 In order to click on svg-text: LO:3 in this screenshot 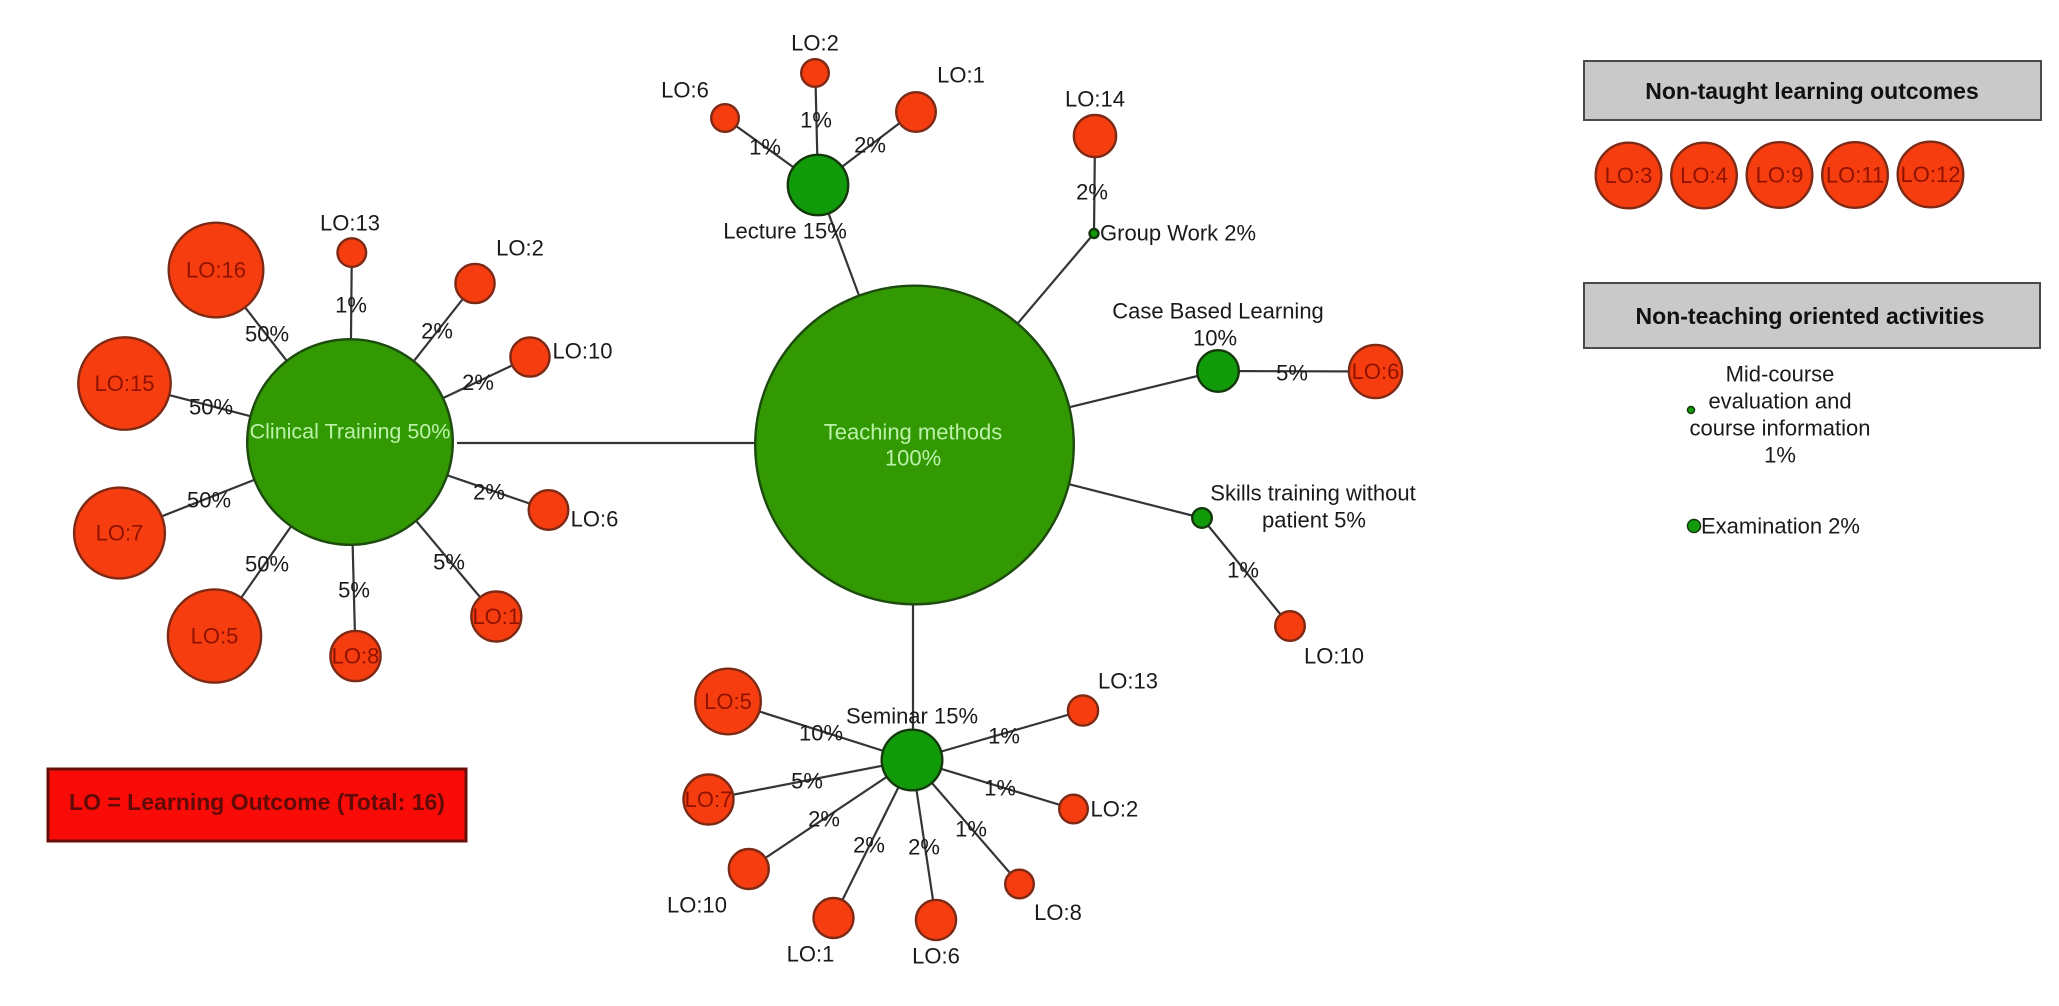, I will do `click(1629, 175)`.